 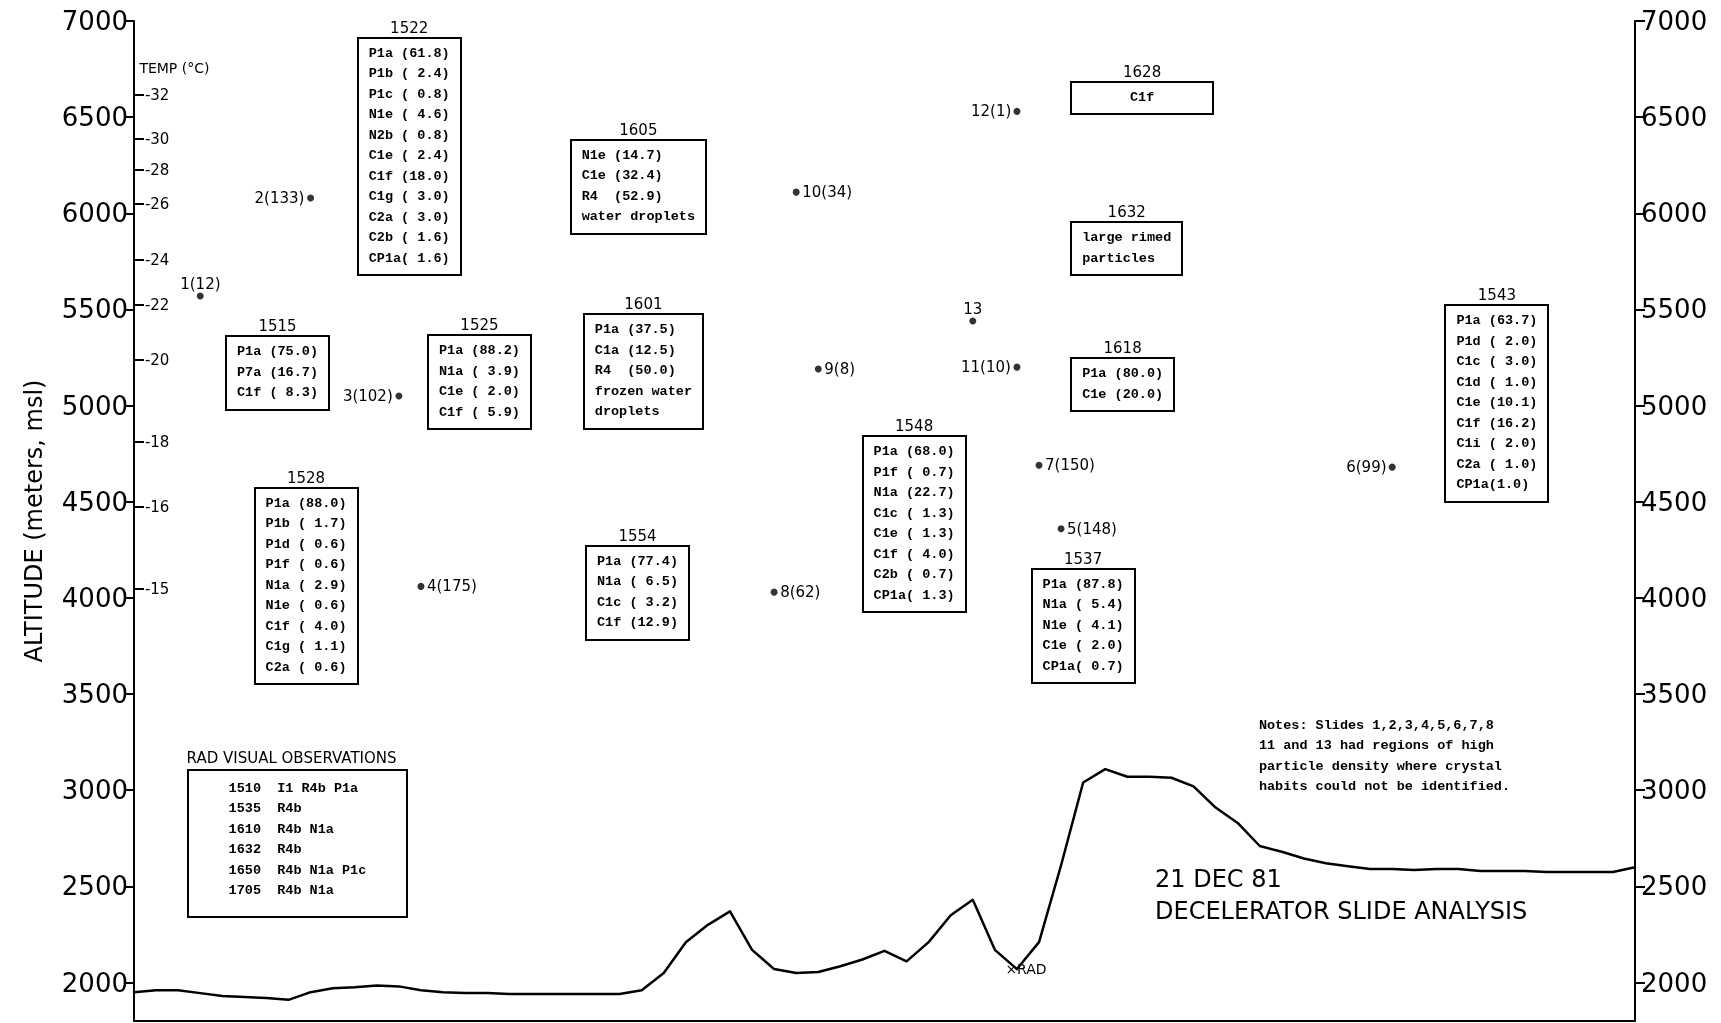 I want to click on y2-tick-label: 4000, so click(x=1674, y=597).